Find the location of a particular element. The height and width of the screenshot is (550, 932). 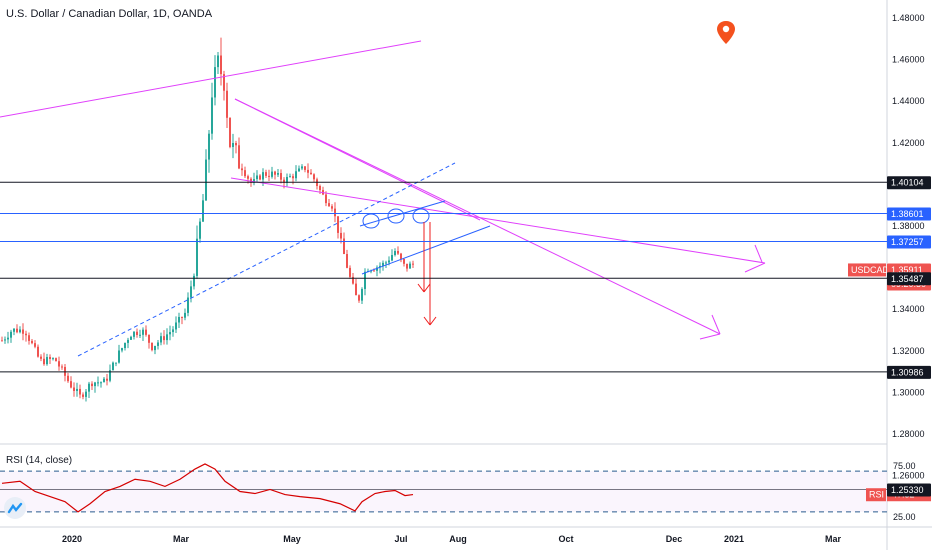

arrow-head-1a is located at coordinates (421, 288).